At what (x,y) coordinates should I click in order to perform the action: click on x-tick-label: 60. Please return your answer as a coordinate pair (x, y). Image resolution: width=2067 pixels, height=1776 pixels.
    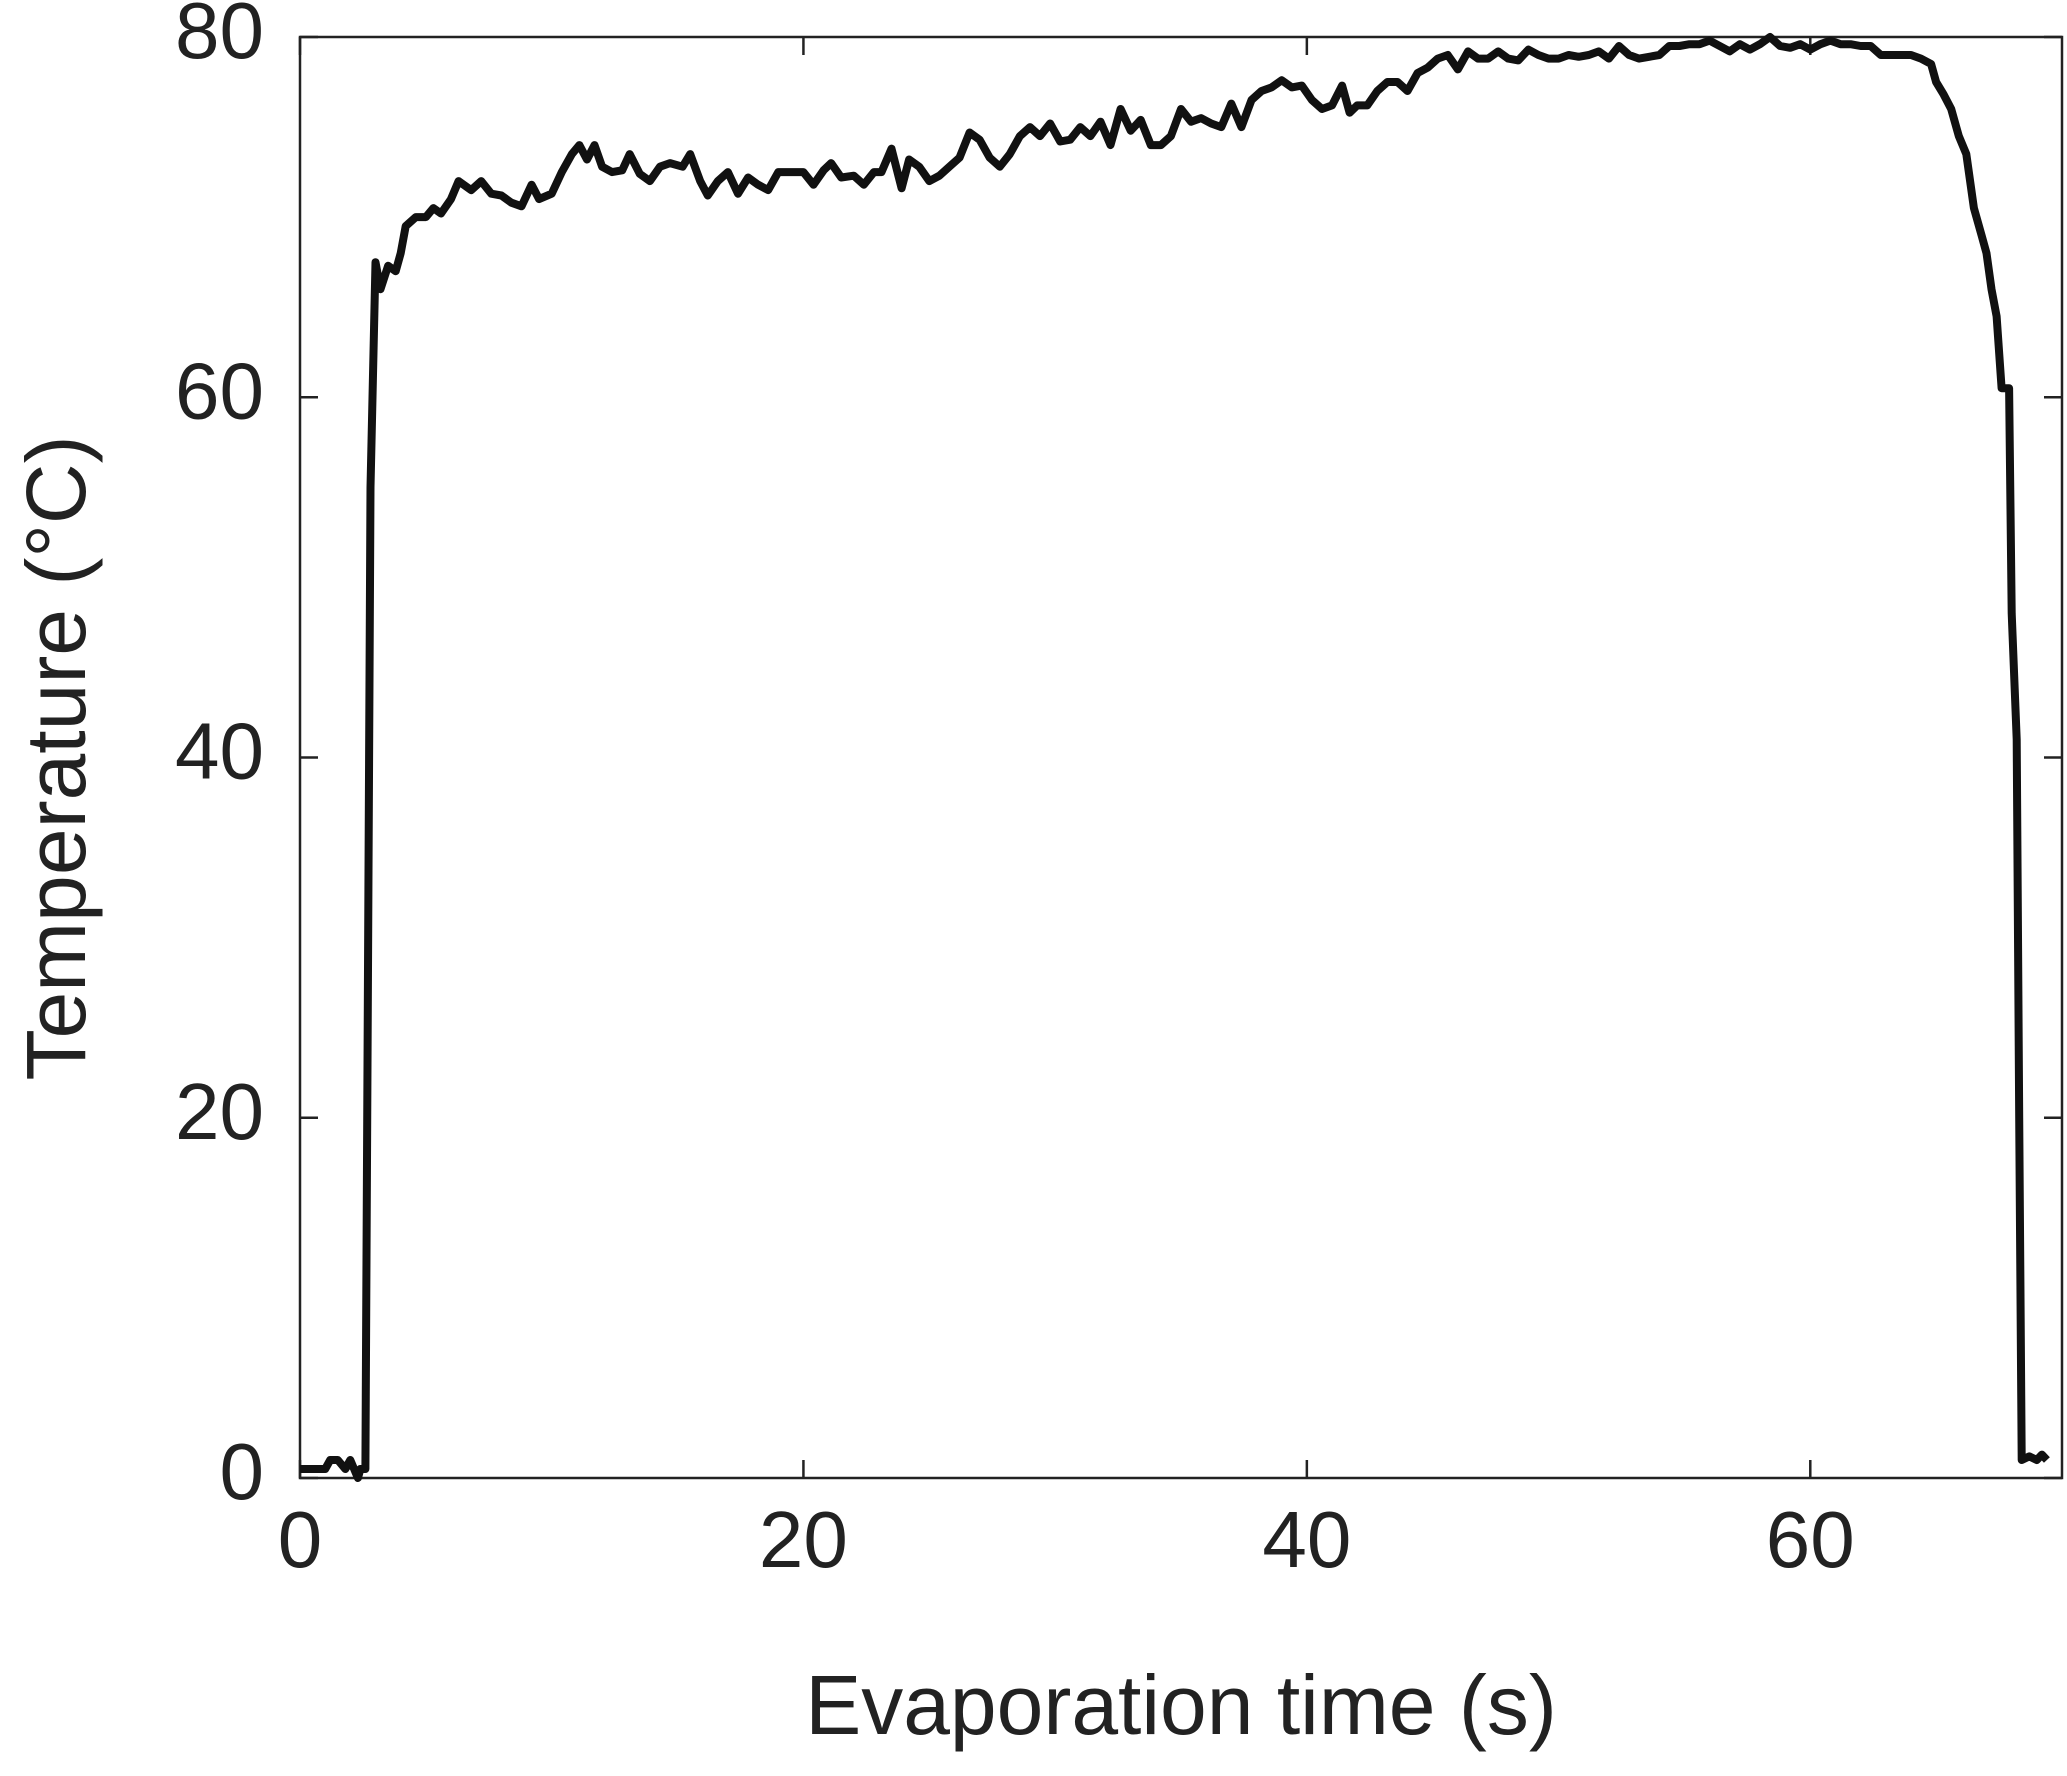
    Looking at the image, I should click on (1810, 1539).